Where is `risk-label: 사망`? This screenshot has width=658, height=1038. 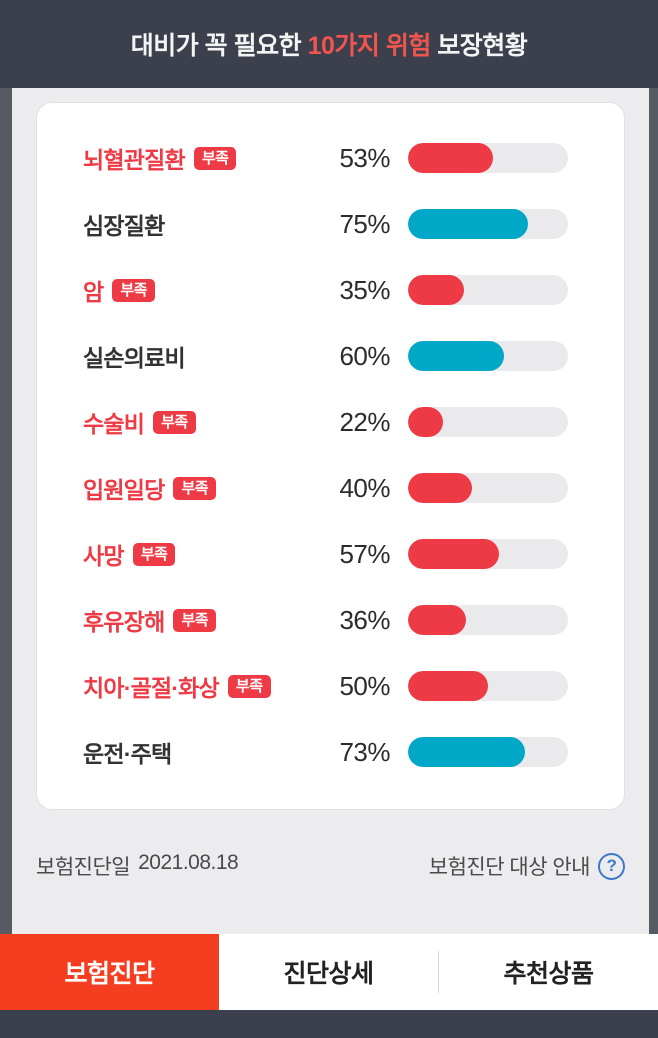
risk-label: 사망 is located at coordinates (104, 556).